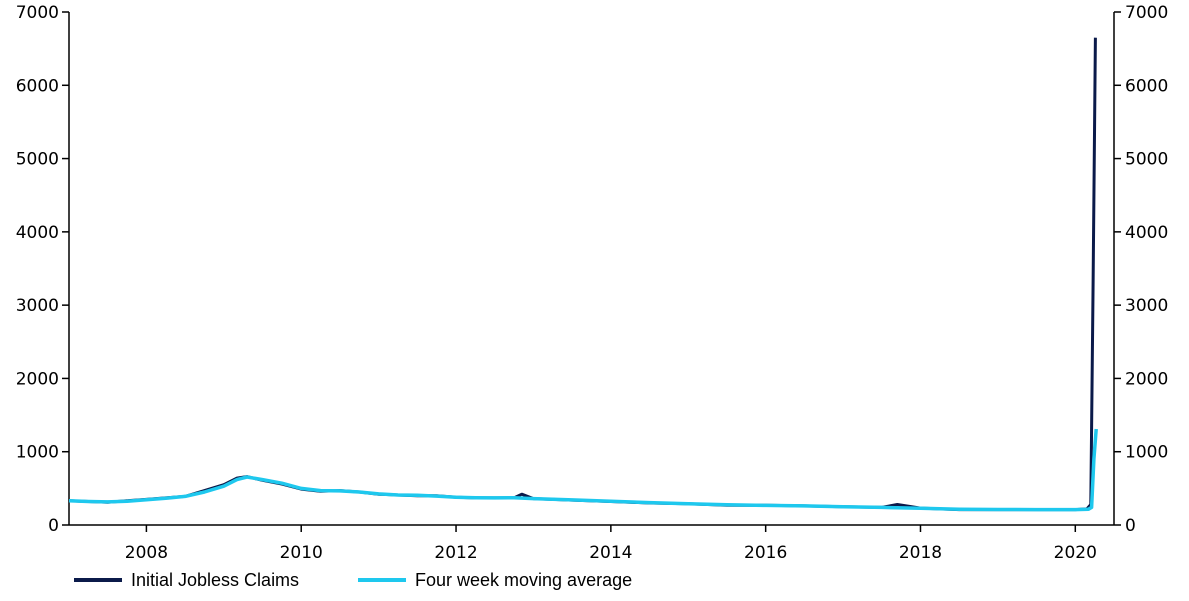 This screenshot has height=601, width=1189. What do you see at coordinates (1141, 269) in the screenshot?
I see `right-y-ticks: 0 1000 2000 3000 4000 5000 6000 7000` at bounding box center [1141, 269].